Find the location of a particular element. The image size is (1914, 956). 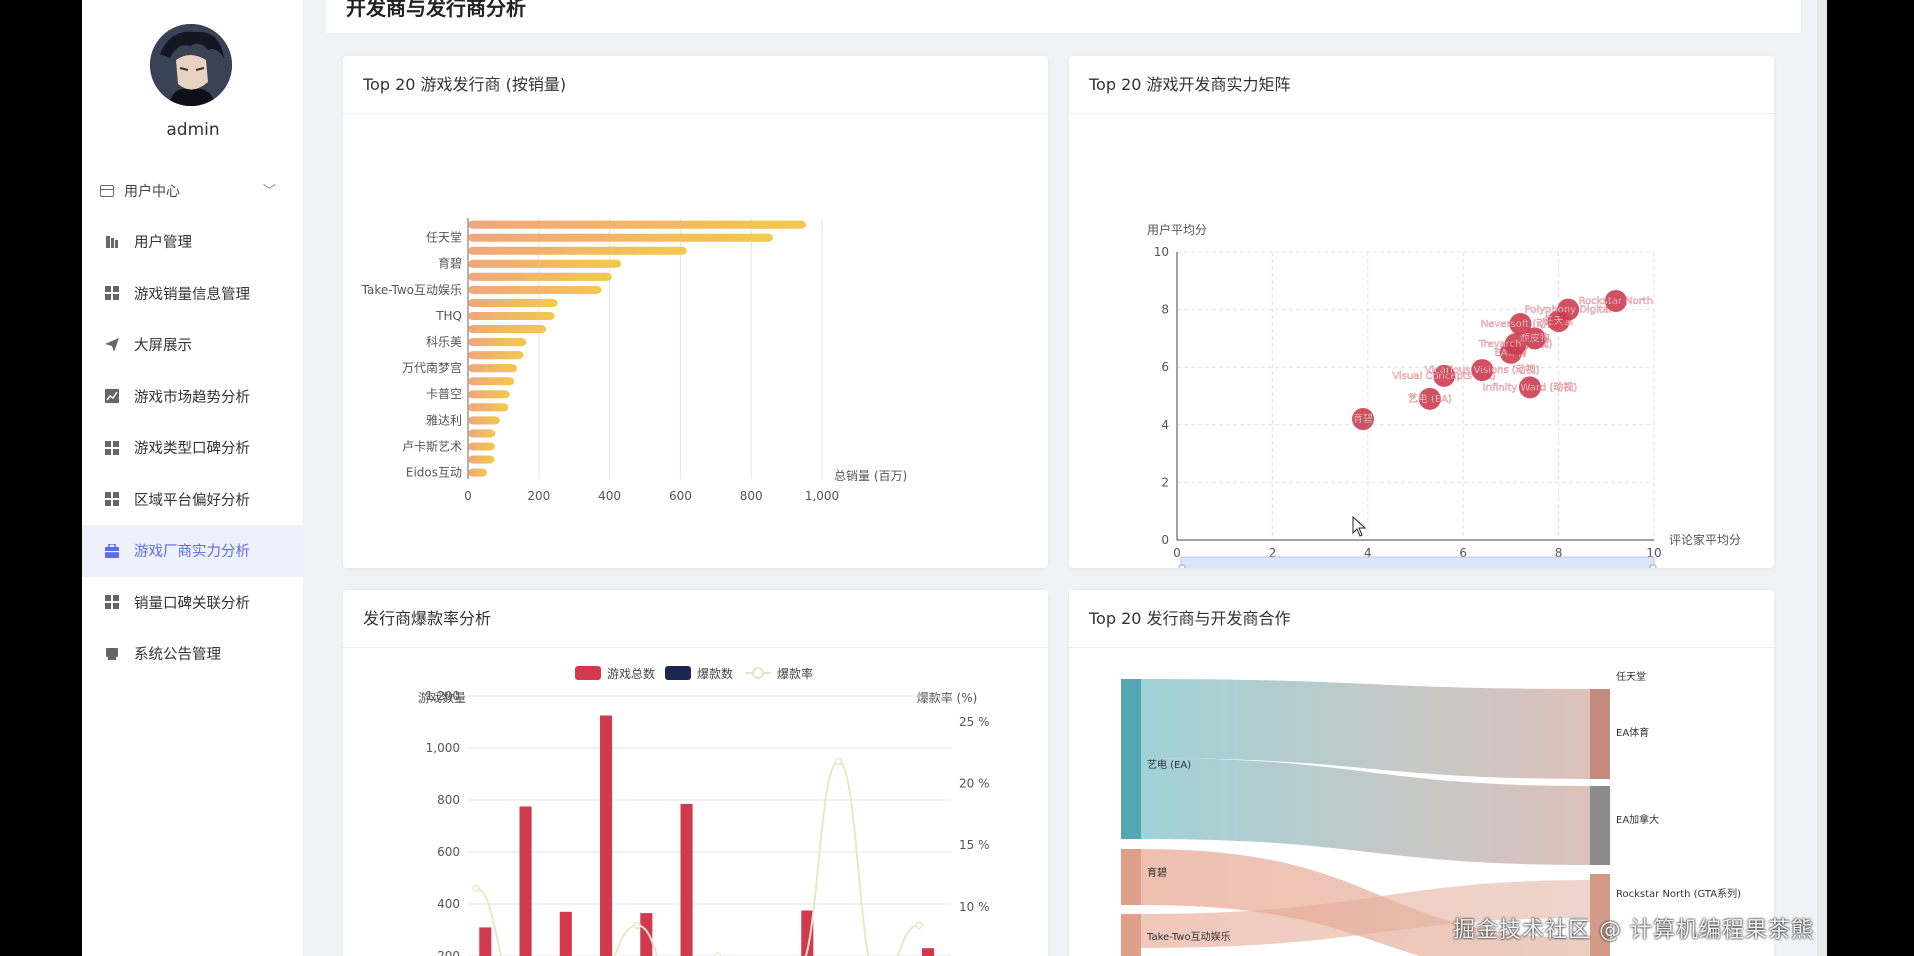

x-tick-label: 0 is located at coordinates (1177, 553).